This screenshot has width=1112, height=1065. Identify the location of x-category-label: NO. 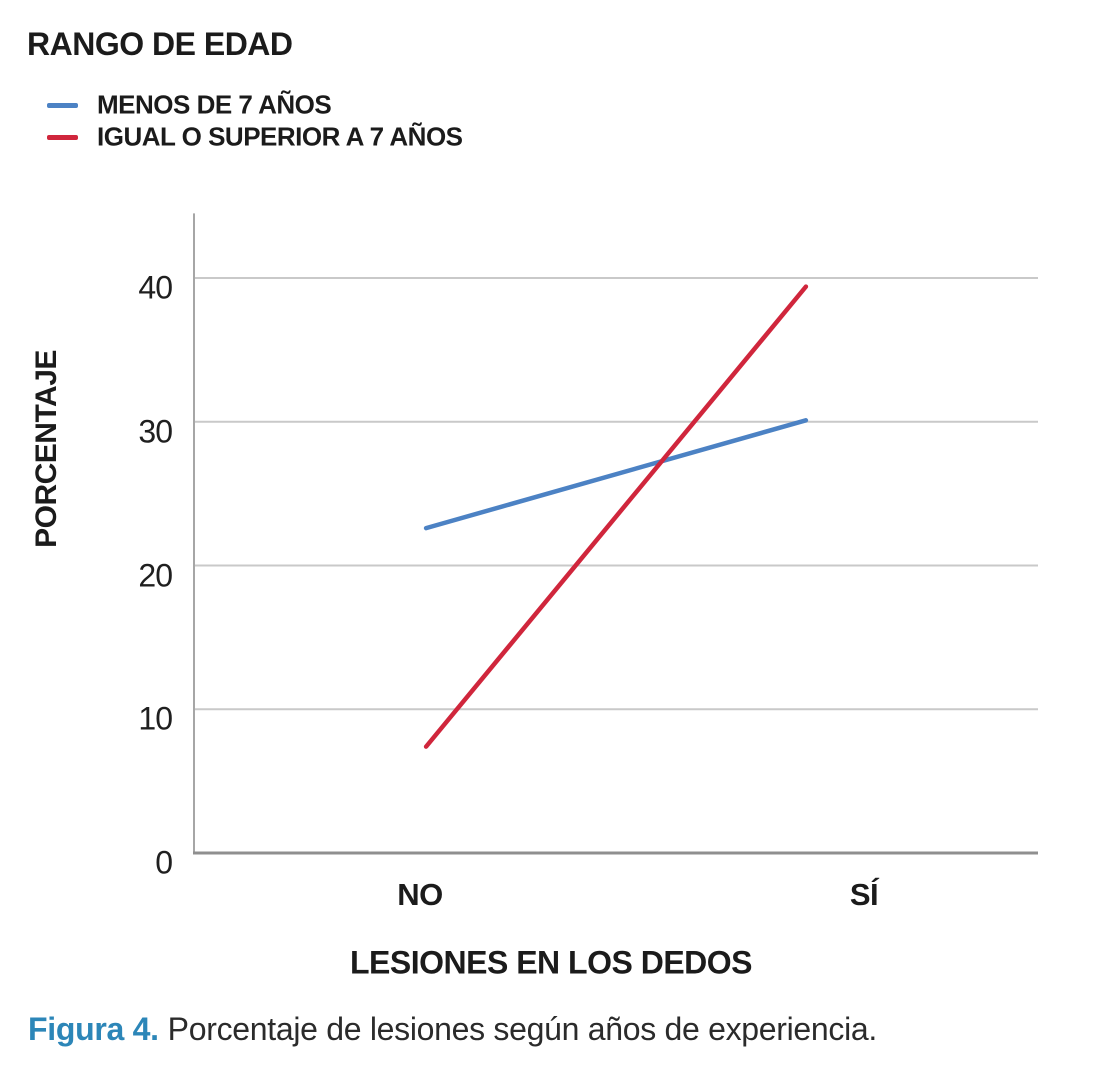
(420, 894).